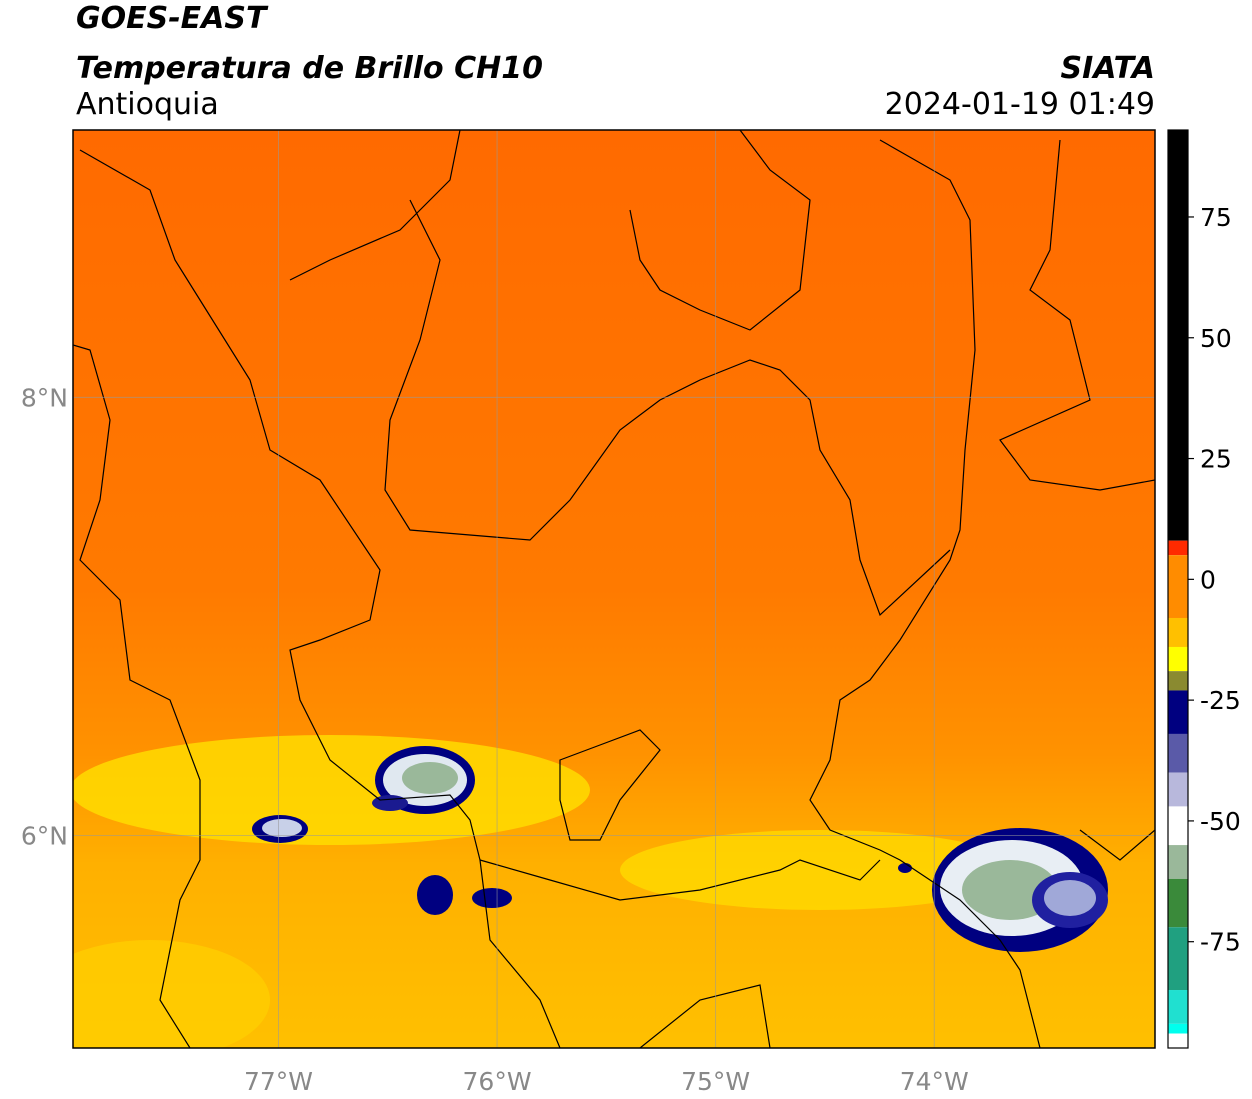 Image resolution: width=1252 pixels, height=1099 pixels. Describe the element at coordinates (1216, 217) in the screenshot. I see `colorbar-tick-label: 75` at that location.